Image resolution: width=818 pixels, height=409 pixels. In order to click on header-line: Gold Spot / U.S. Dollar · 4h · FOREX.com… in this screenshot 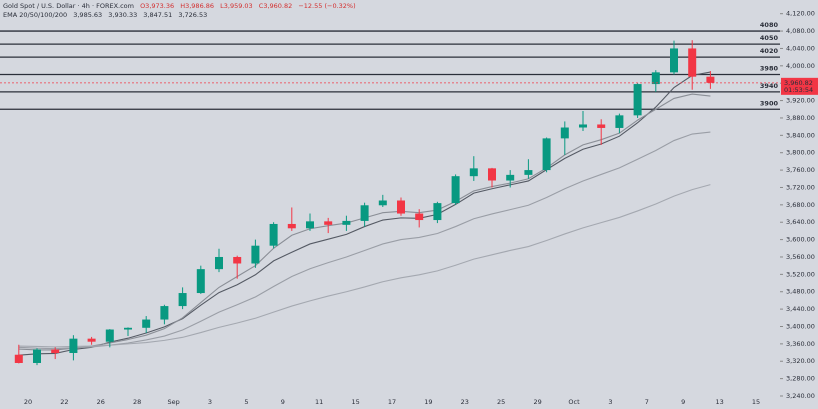, I will do `click(181, 6)`.